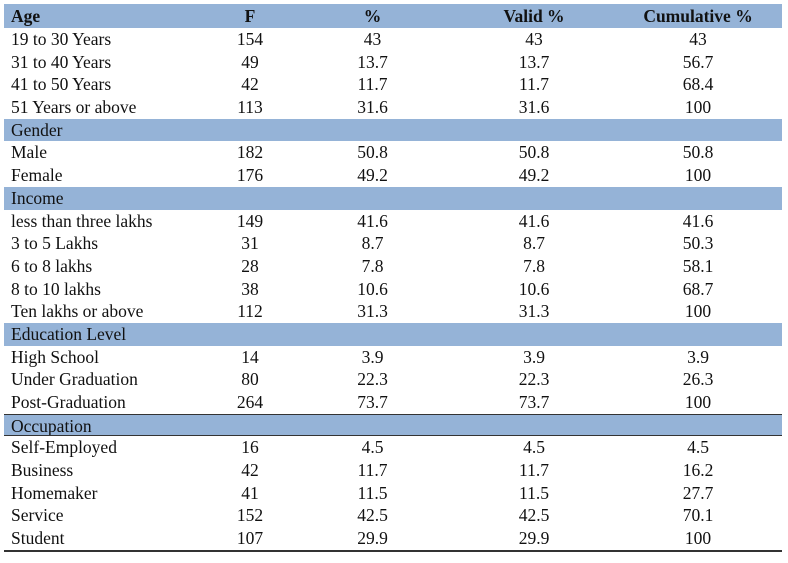 This screenshot has width=788, height=563. I want to click on table-row: less than three lakhs 149 41.6 41.6 41.6, so click(393, 221).